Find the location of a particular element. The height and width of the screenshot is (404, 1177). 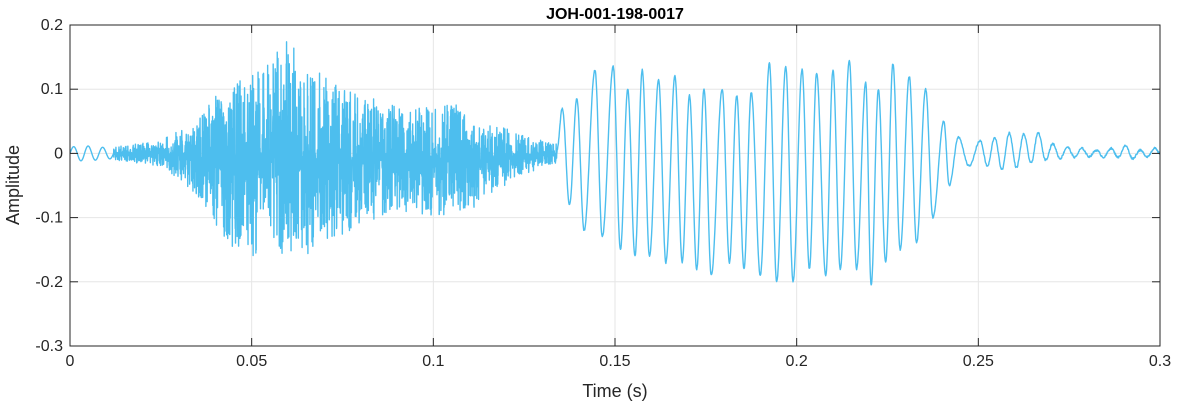

y-tick-label: 0 is located at coordinates (58, 153).